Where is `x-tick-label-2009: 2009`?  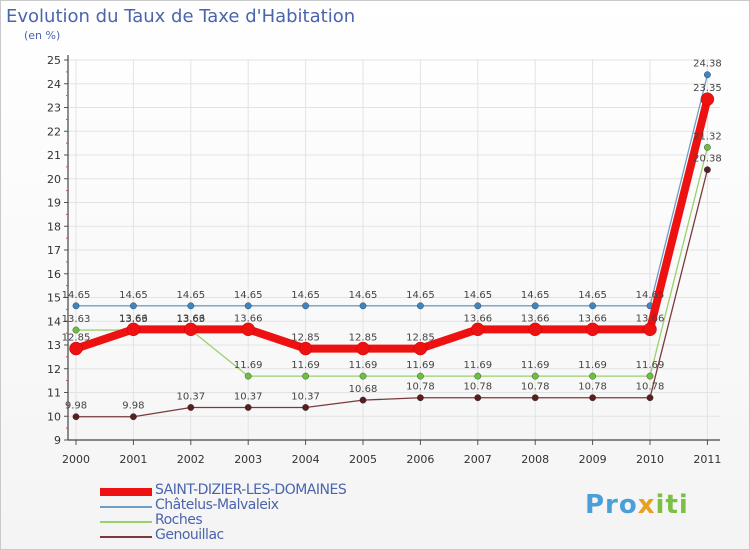 x-tick-label-2009: 2009 is located at coordinates (593, 459).